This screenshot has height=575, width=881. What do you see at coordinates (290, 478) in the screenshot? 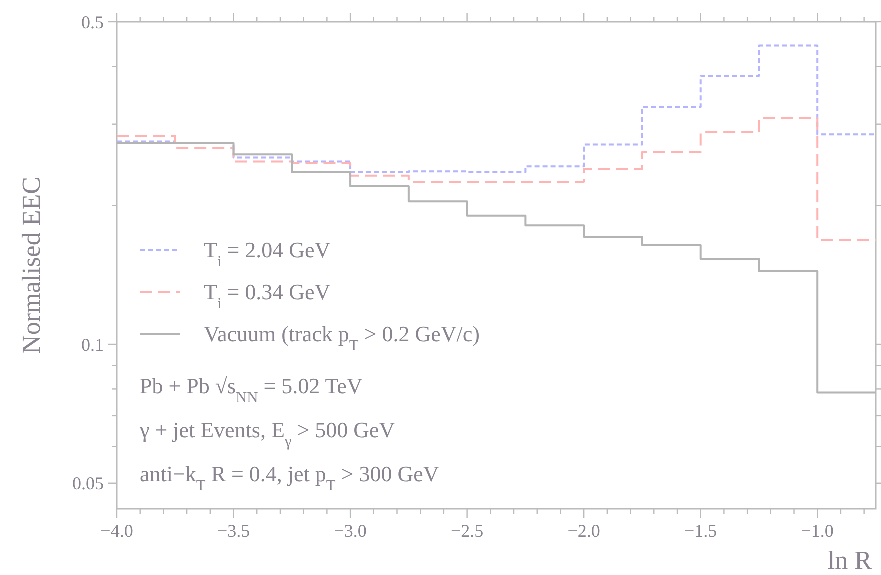
I see `annotation: anti−k$_{T}$ R = 0.4, jet p$_{T}$ > 300 GeV` at bounding box center [290, 478].